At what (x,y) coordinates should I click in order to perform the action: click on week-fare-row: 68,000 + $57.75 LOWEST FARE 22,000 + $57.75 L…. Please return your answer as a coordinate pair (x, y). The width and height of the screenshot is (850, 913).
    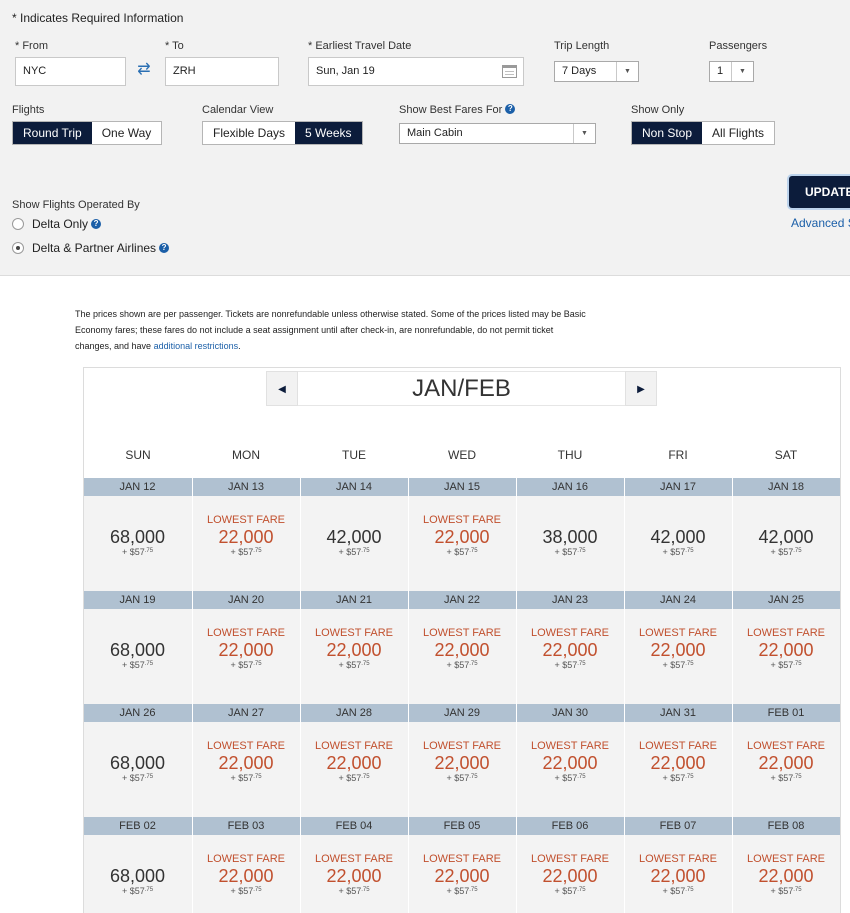
    Looking at the image, I should click on (462, 769).